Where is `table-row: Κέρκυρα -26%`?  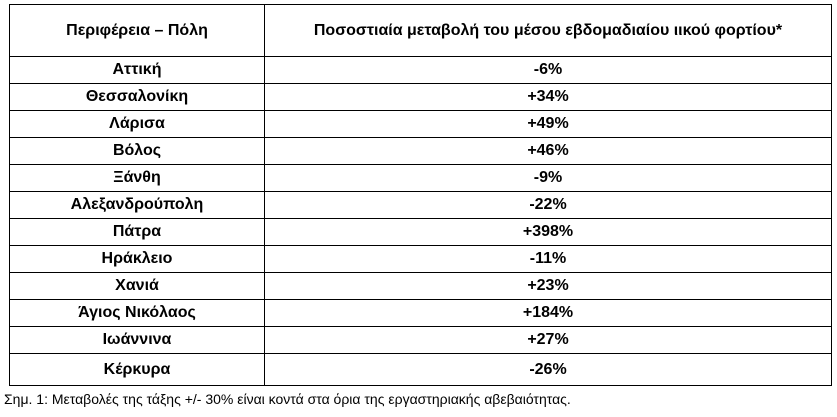
table-row: Κέρκυρα -26% is located at coordinates (420, 369).